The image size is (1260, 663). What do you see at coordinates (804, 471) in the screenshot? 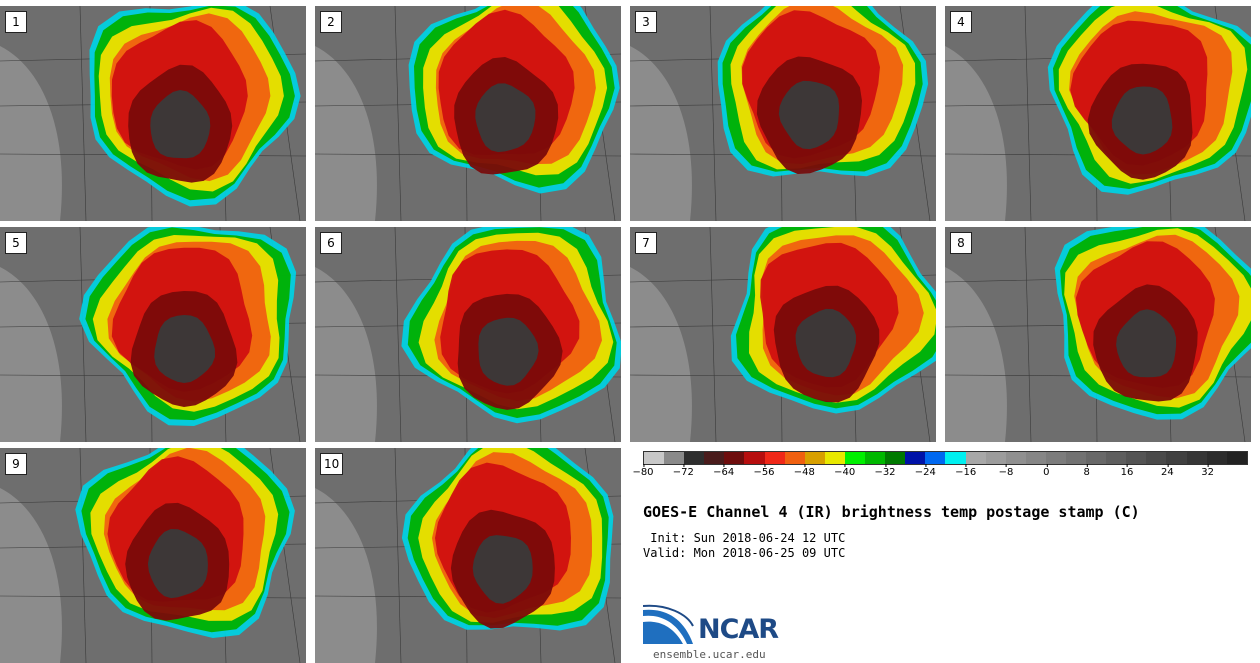
I see `colorbar-tick-label: −48` at bounding box center [804, 471].